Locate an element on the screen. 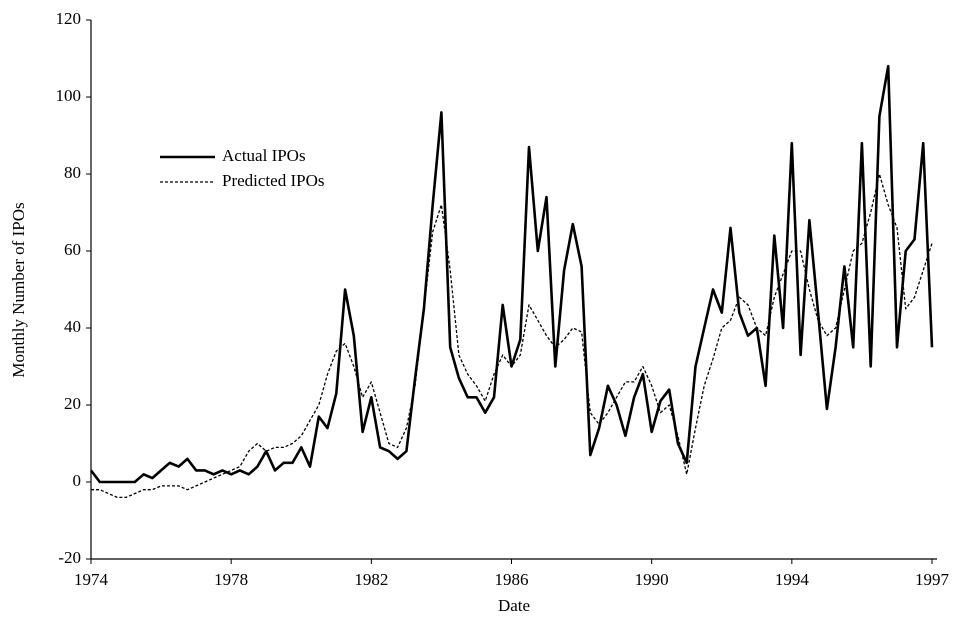  legend-label: Predicted IPOs is located at coordinates (273, 180).